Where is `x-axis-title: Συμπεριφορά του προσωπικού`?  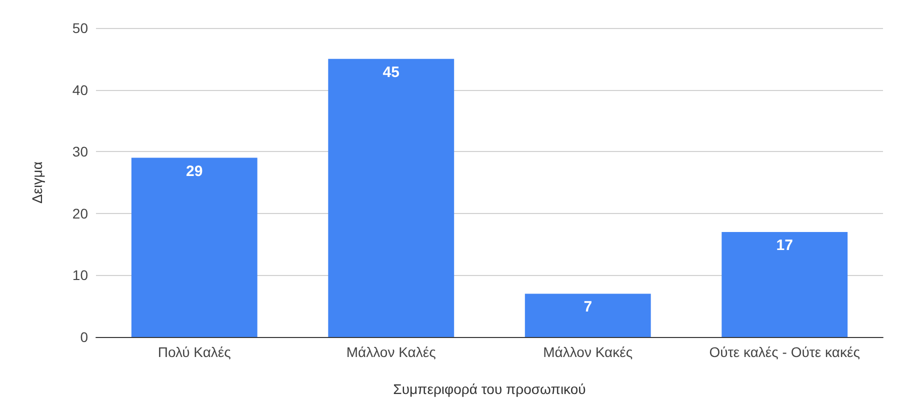
x-axis-title: Συμπεριφορά του προσωπικού is located at coordinates (489, 389).